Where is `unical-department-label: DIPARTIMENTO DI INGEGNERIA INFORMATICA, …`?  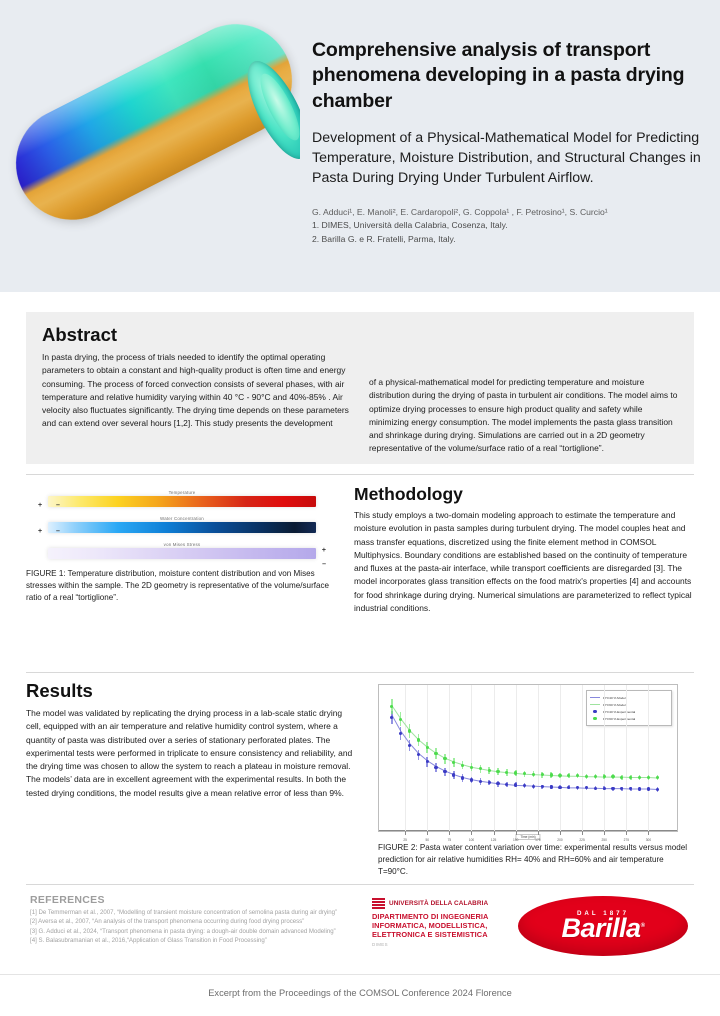 unical-department-label: DIPARTIMENTO DI INGEGNERIA INFORMATICA, … is located at coordinates (430, 926).